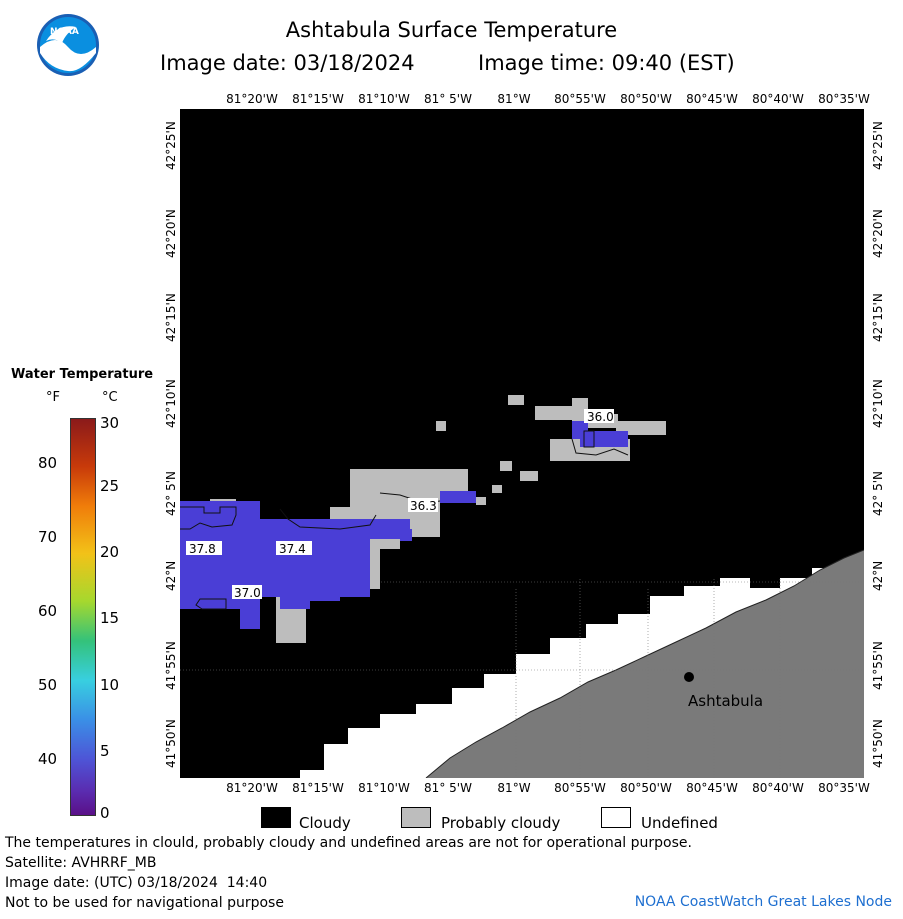 This screenshot has width=903, height=919. What do you see at coordinates (68, 45) in the screenshot?
I see `noaa-logo: NOAA` at bounding box center [68, 45].